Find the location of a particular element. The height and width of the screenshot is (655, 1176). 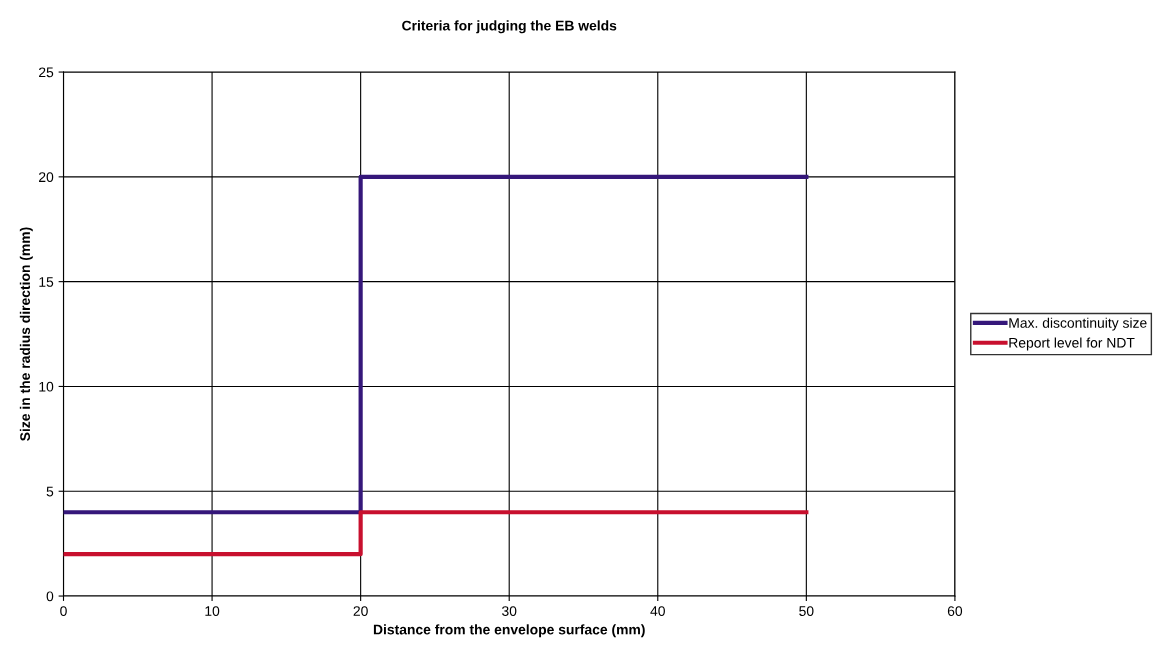

x-tick-label: 20 is located at coordinates (360, 611).